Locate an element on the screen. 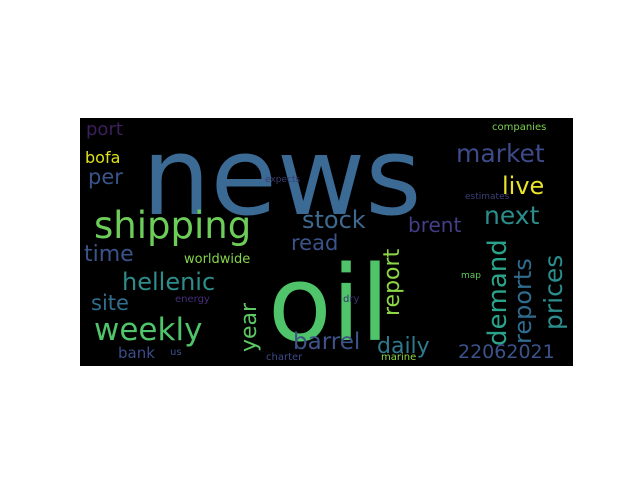  word-energy: energy is located at coordinates (192, 299).